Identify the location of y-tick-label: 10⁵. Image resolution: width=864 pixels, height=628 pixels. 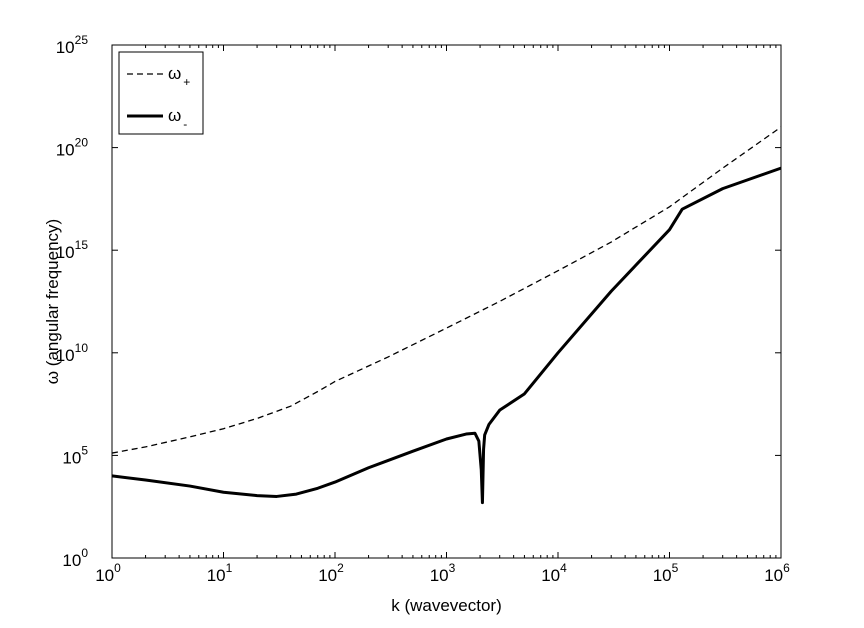
(75, 455).